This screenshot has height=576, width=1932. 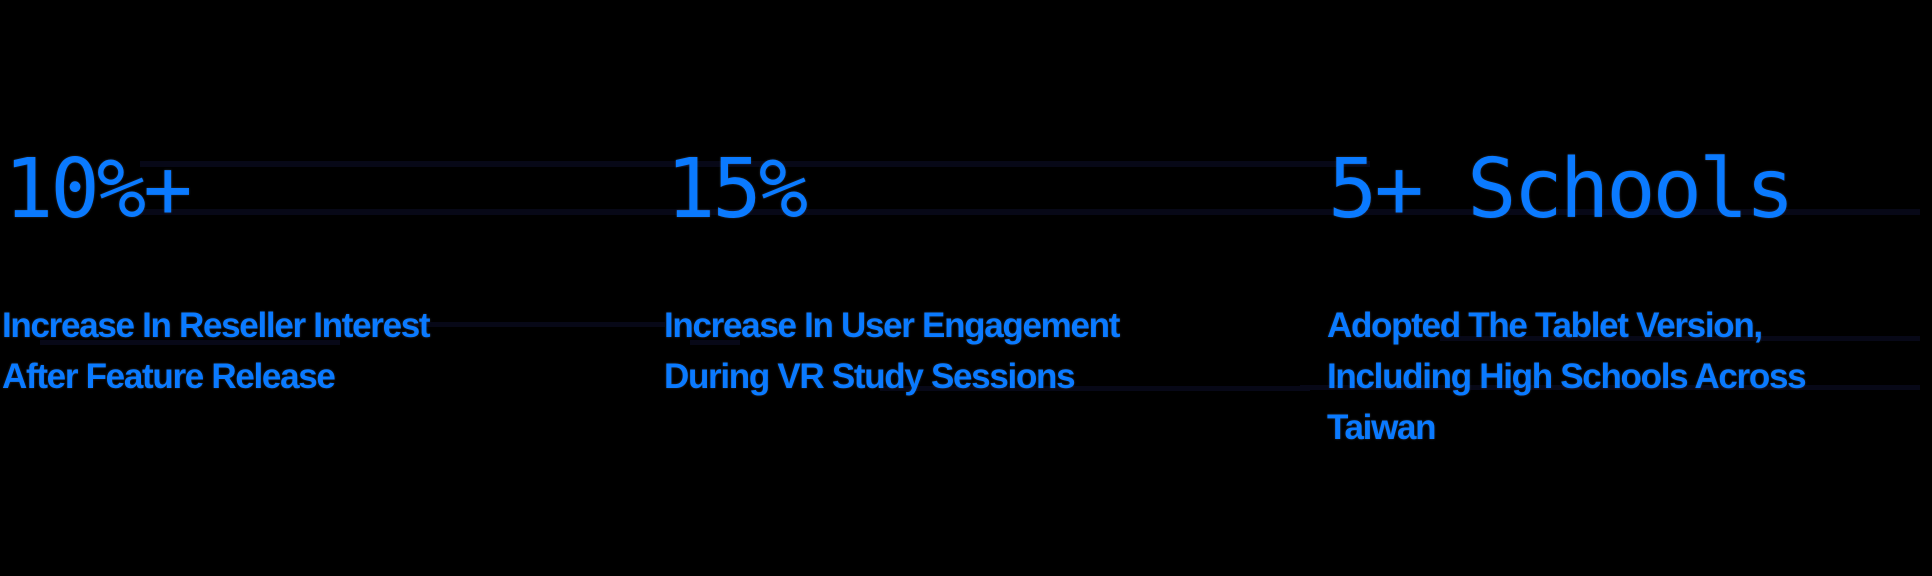 I want to click on stat-description-line: Including High Schools Across, so click(x=1567, y=376).